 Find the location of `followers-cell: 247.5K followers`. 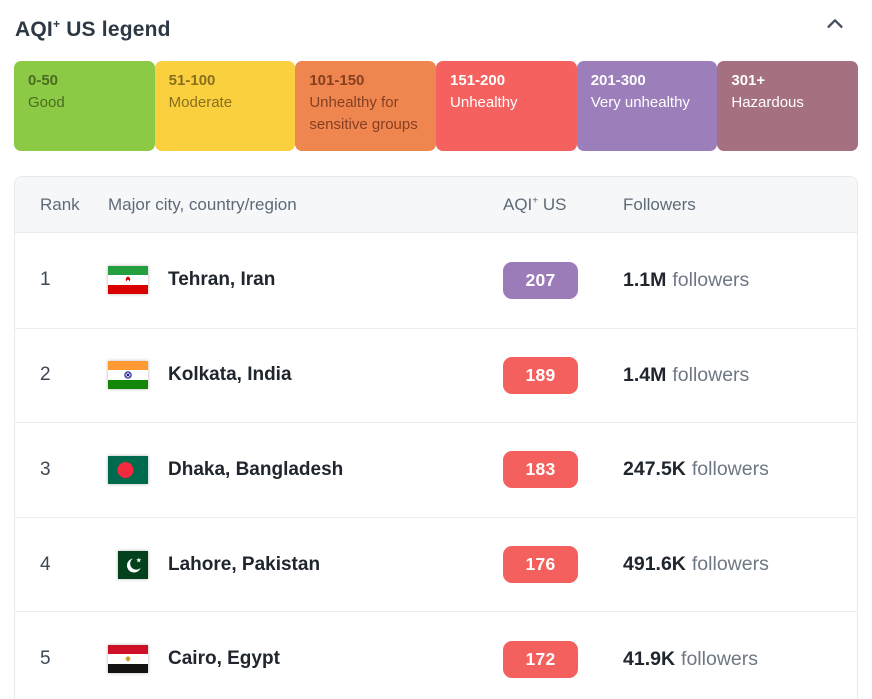

followers-cell: 247.5K followers is located at coordinates (740, 469).